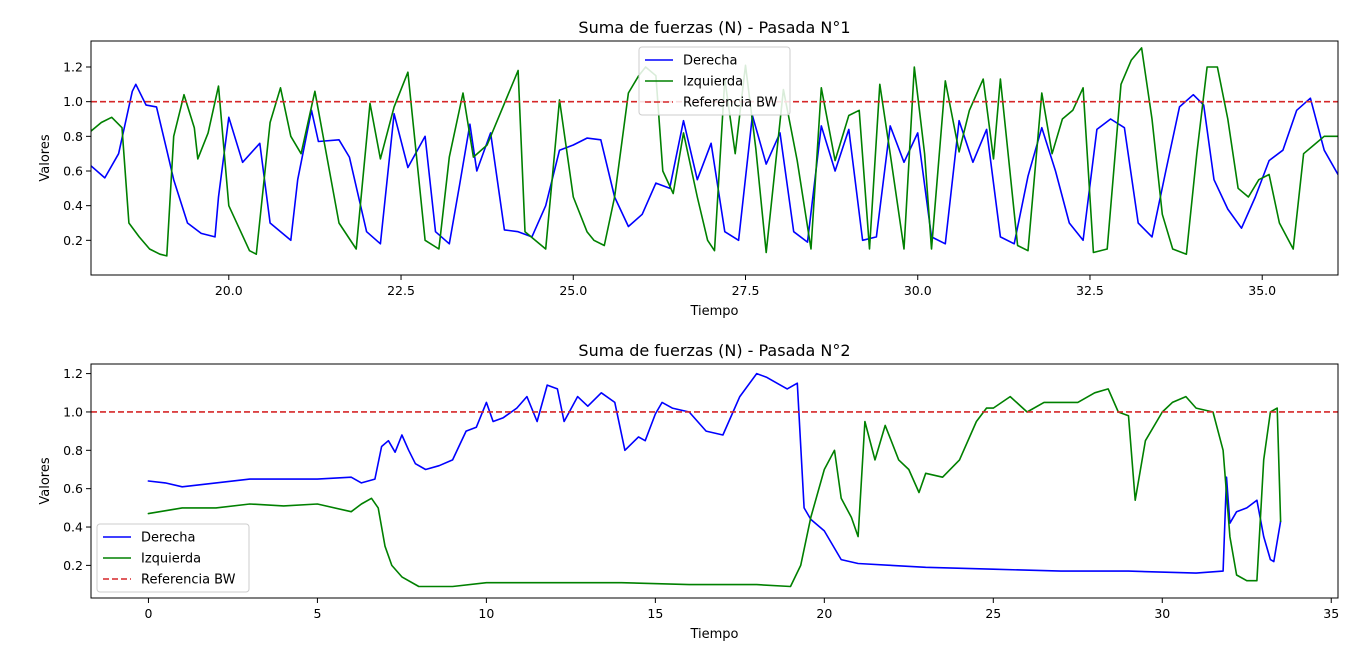 The image size is (1366, 663). Describe the element at coordinates (1090, 290) in the screenshot. I see `x-tick-label: 32.5` at that location.